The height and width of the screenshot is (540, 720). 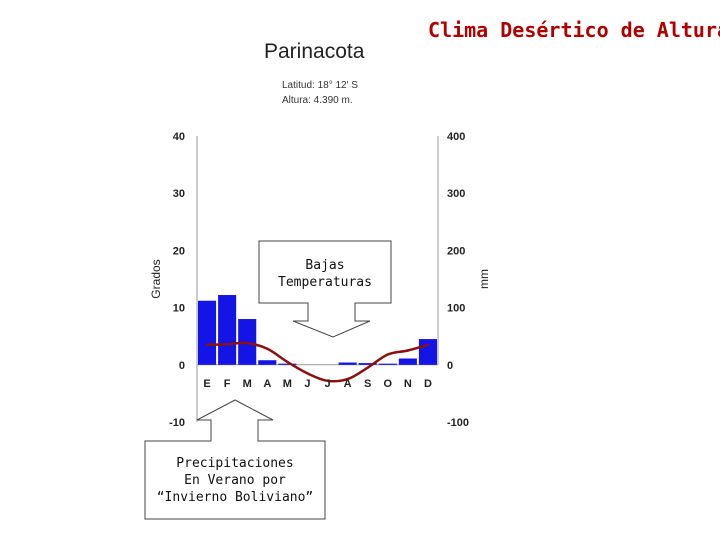 I want to click on y-tick-label: 20, so click(x=179, y=251).